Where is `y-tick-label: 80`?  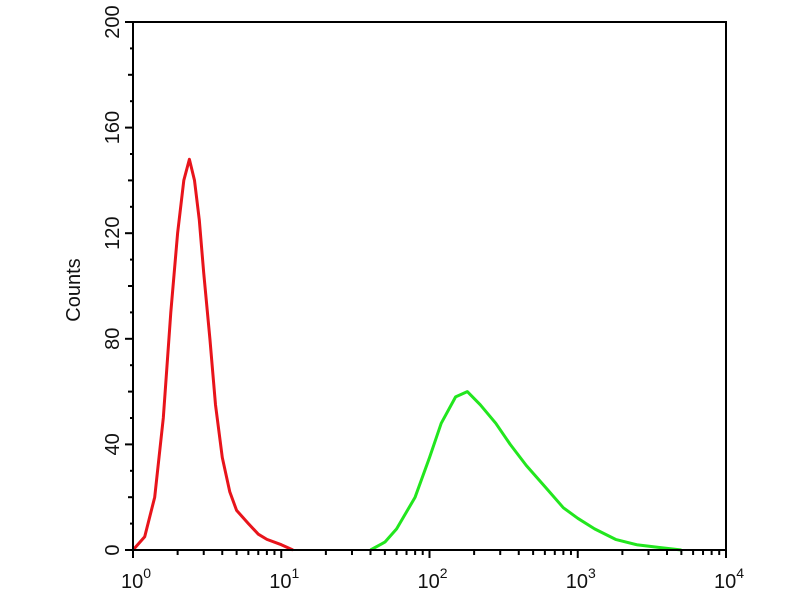 y-tick-label: 80 is located at coordinates (113, 339).